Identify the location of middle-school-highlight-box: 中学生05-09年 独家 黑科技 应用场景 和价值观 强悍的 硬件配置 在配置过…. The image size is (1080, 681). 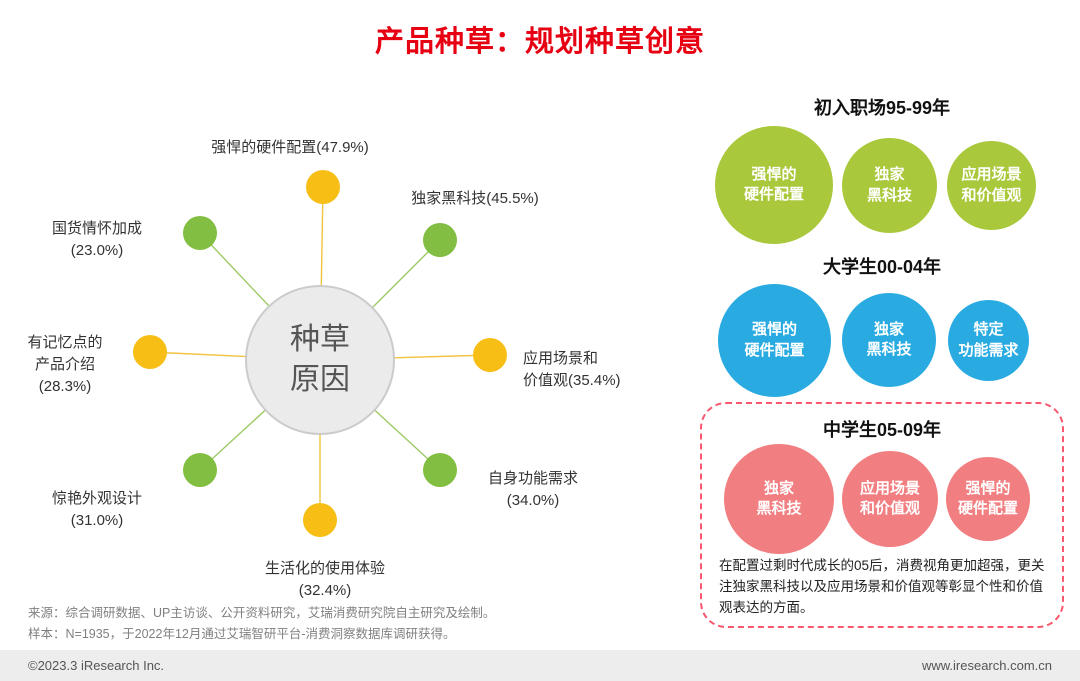
(882, 515).